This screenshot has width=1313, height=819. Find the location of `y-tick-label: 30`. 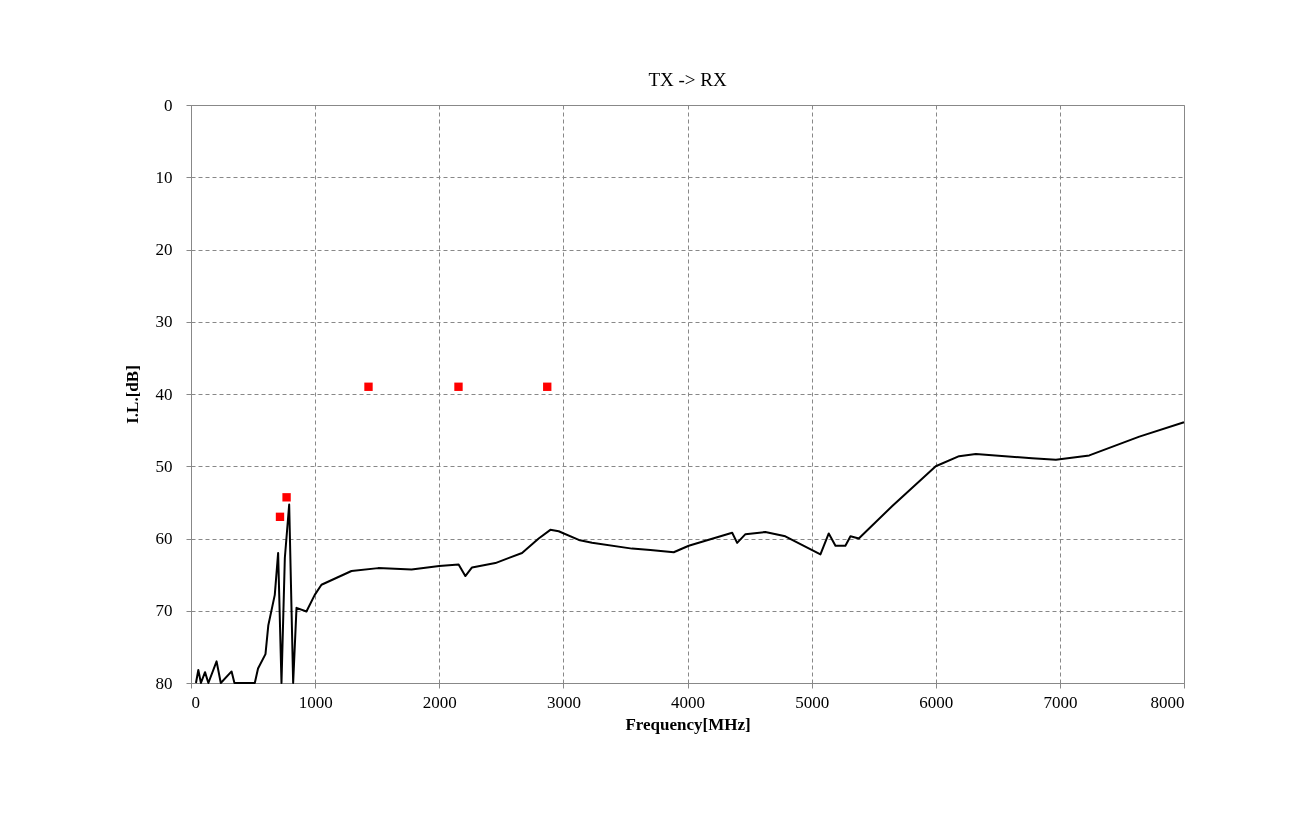

y-tick-label: 30 is located at coordinates (164, 322).